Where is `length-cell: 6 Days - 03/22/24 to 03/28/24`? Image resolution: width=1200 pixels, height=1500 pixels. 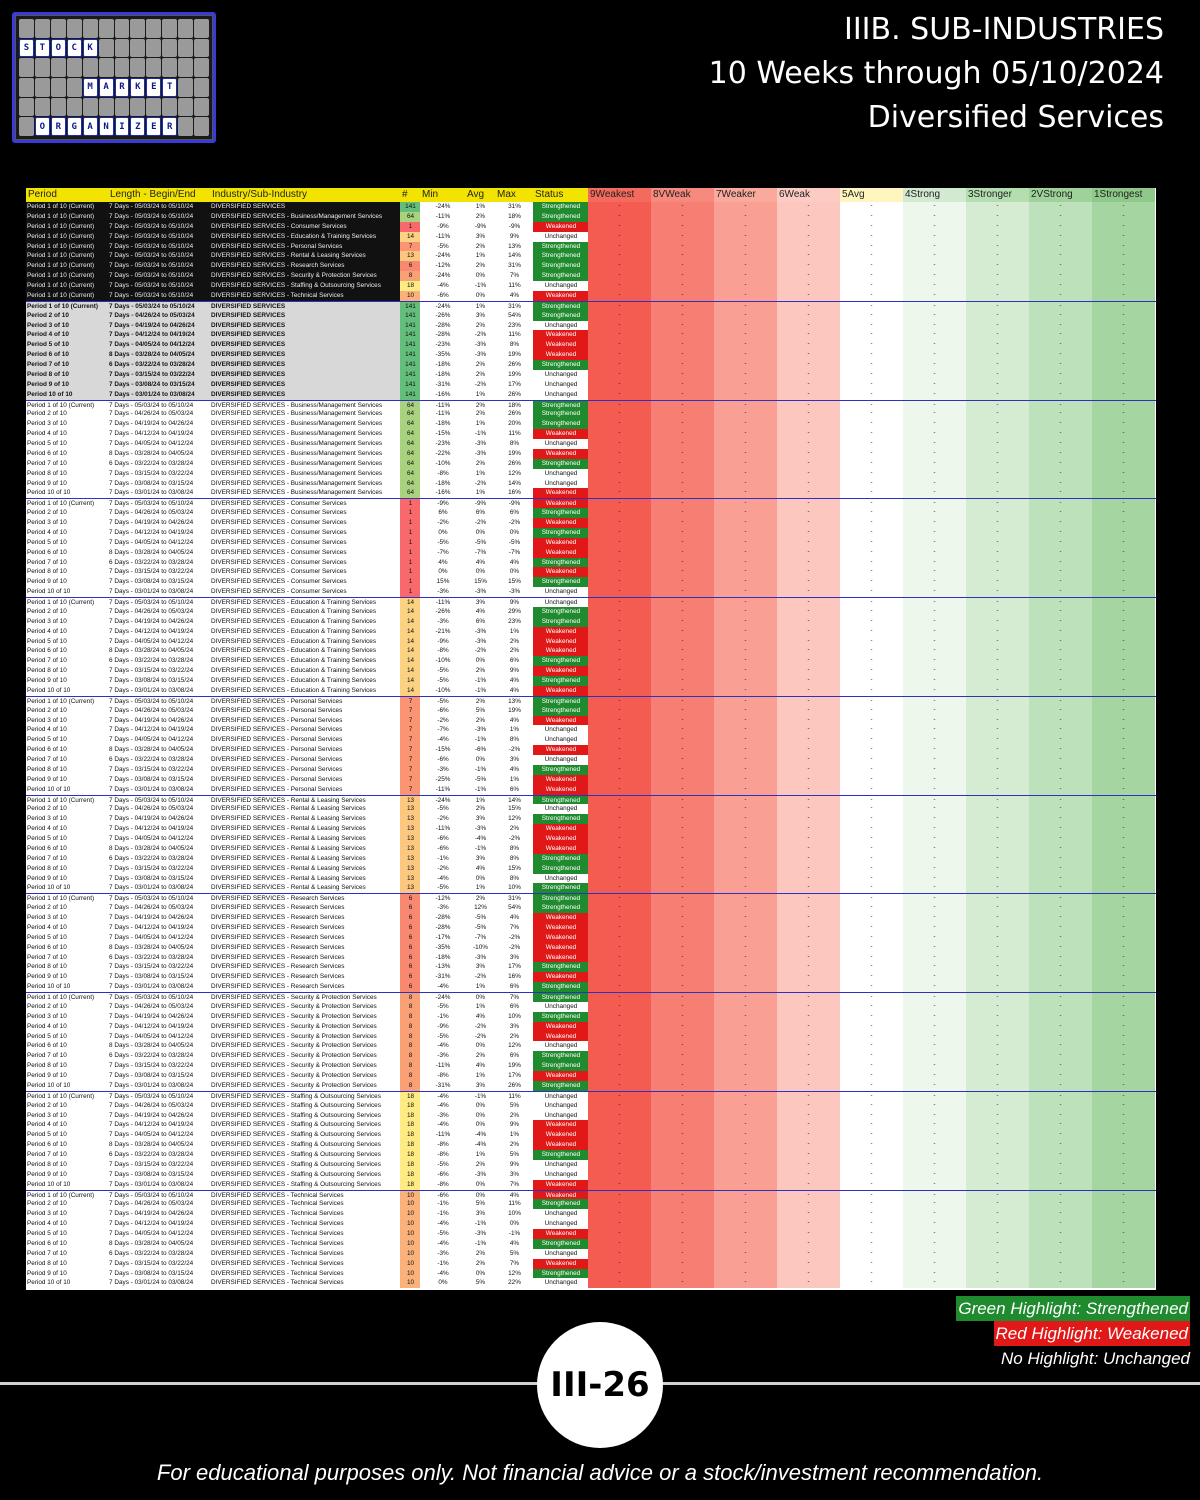
length-cell: 6 Days - 03/22/24 to 03/28/24 is located at coordinates (151, 661).